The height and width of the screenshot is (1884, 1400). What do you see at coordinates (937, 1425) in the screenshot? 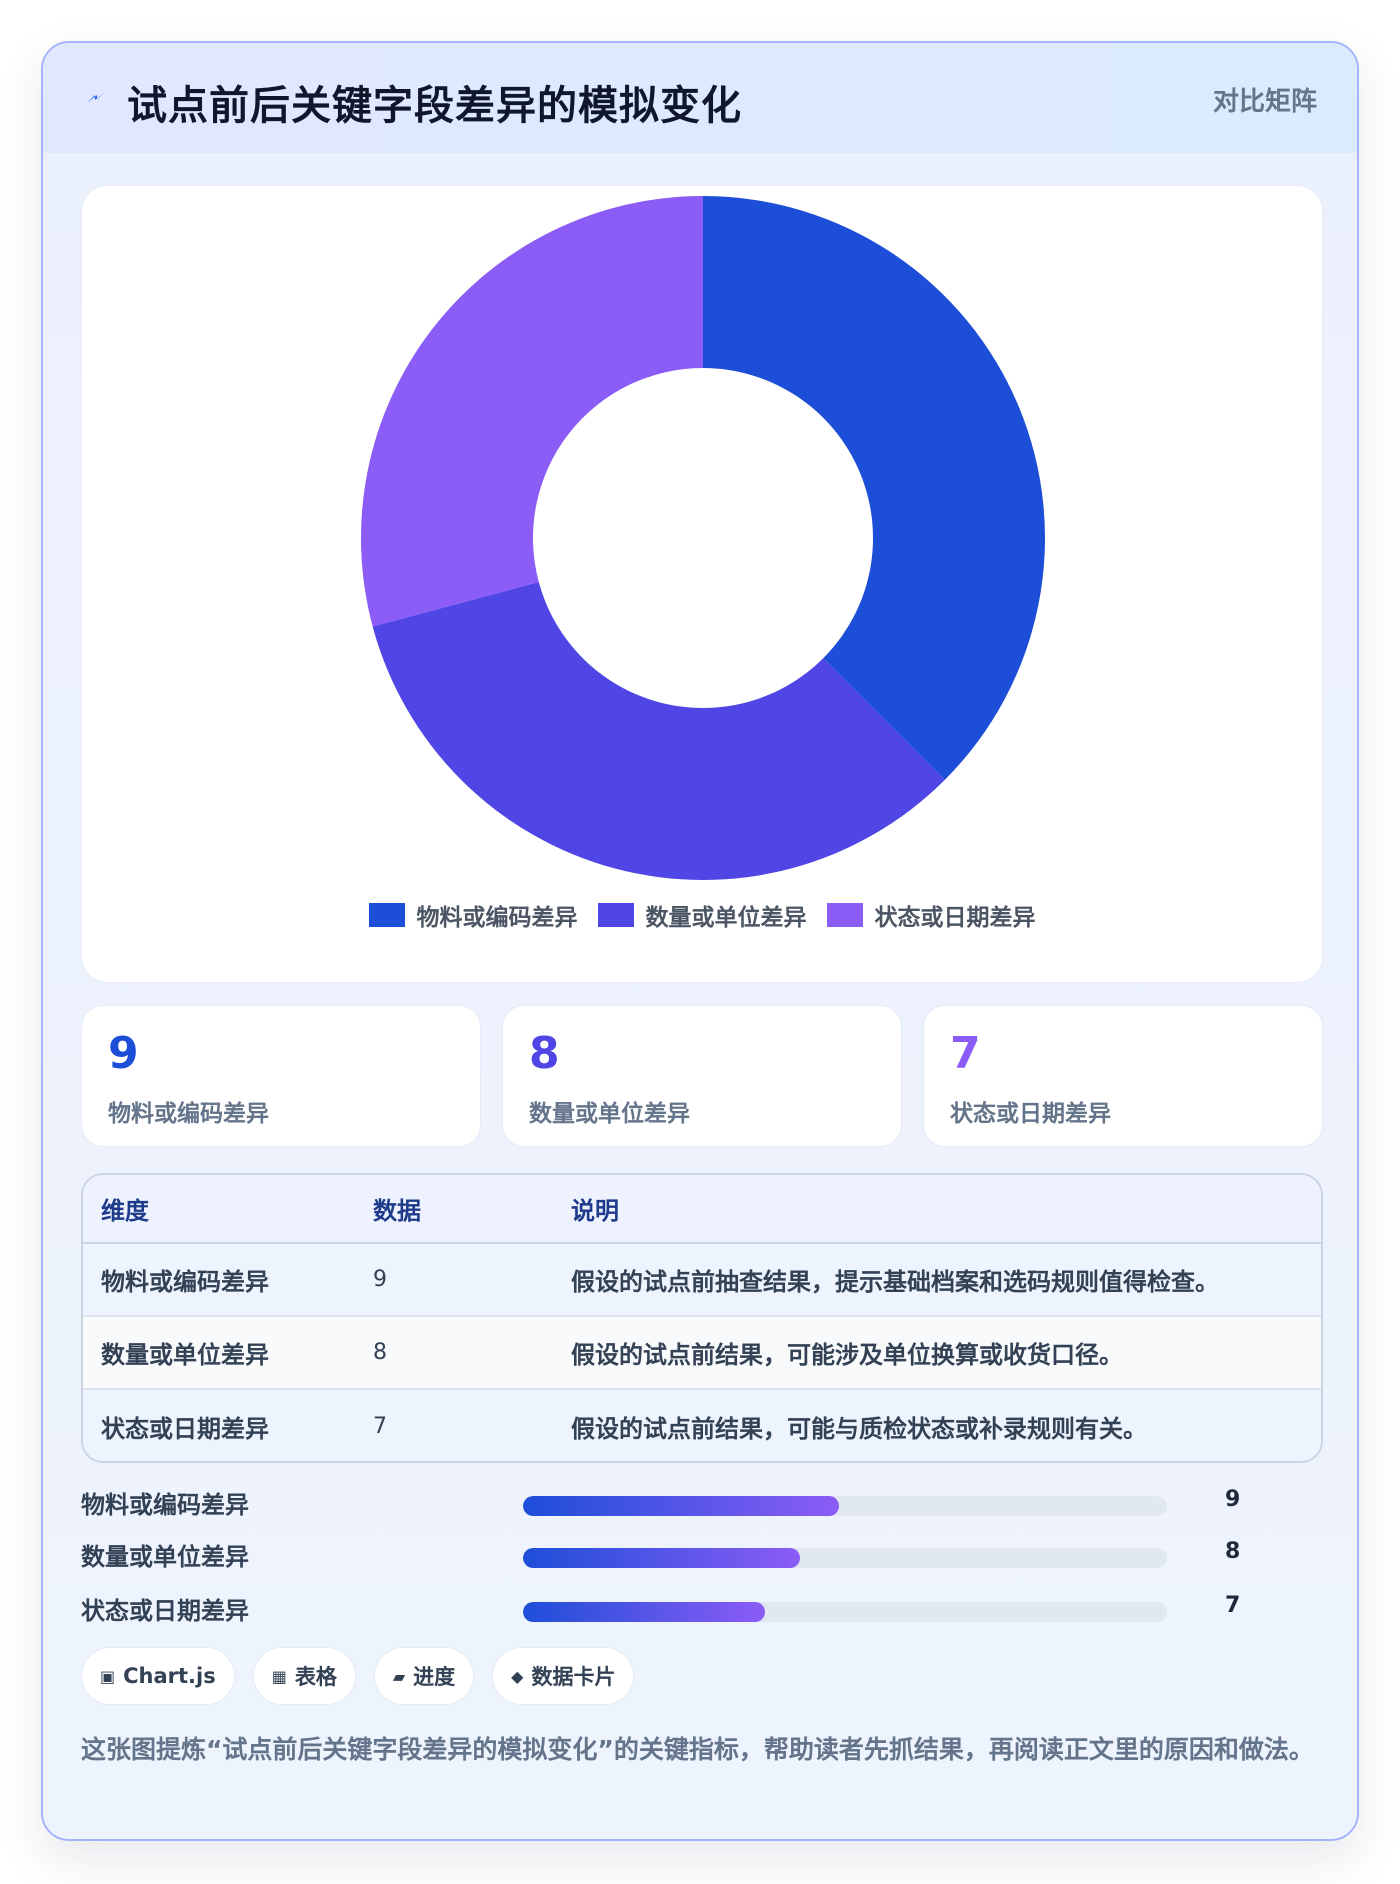
I see `cell-note: 假设的试点前结果，可能与质检状态或补录规则有关。` at bounding box center [937, 1425].